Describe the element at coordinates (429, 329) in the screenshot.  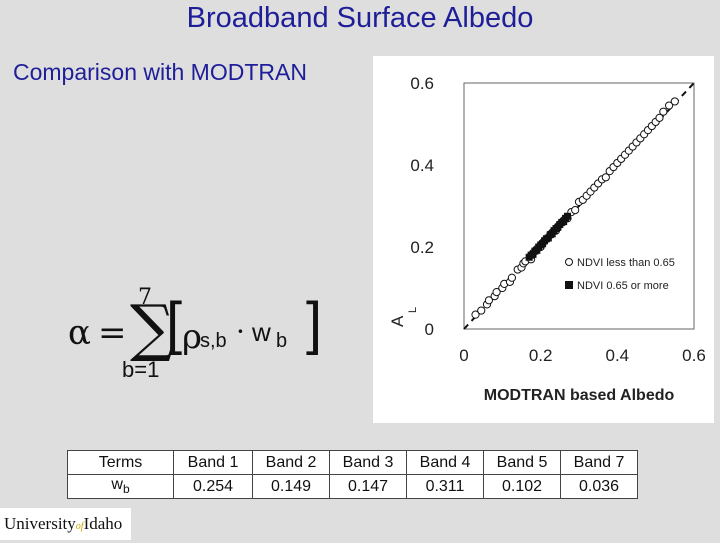
I see `y-tick-label: 0` at that location.